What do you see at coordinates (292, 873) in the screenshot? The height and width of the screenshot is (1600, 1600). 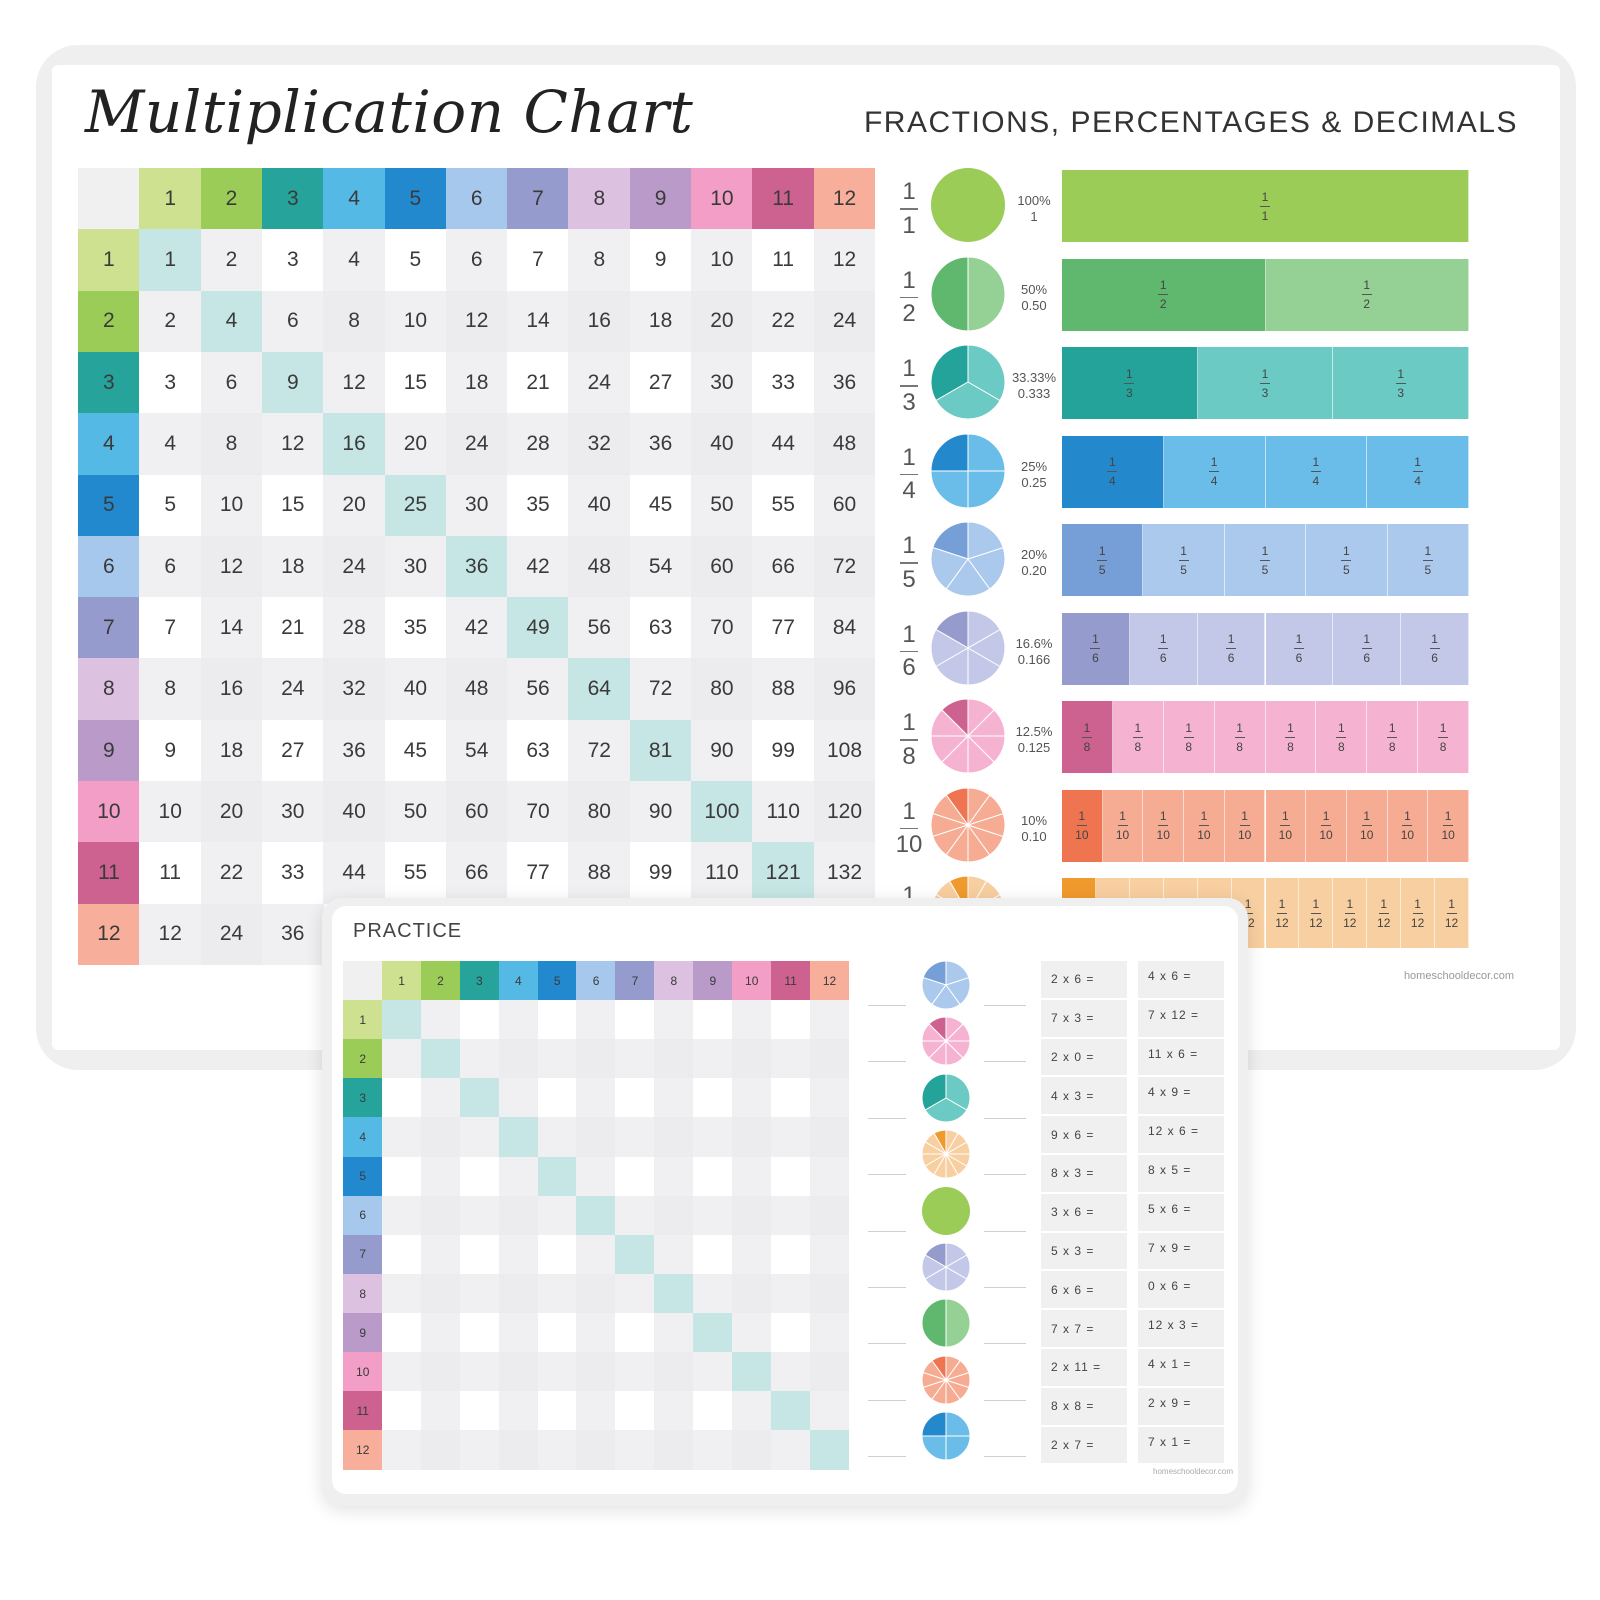 I see `product-cell: 33` at bounding box center [292, 873].